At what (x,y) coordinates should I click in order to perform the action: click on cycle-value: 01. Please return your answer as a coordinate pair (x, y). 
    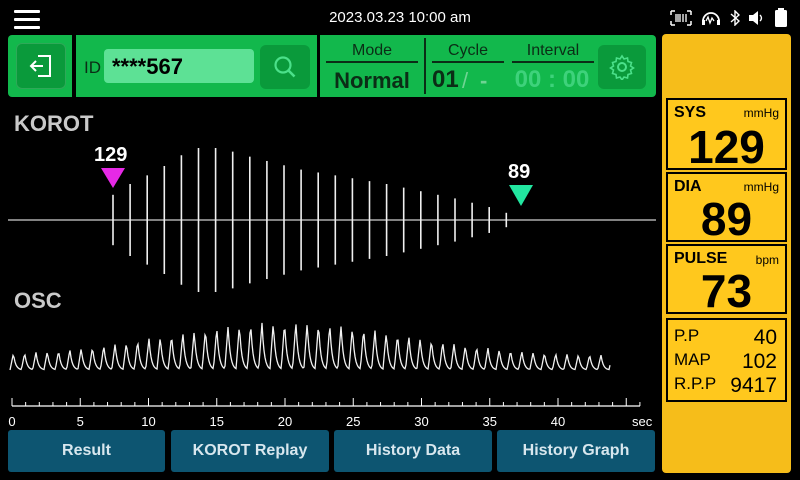
    Looking at the image, I should click on (445, 79).